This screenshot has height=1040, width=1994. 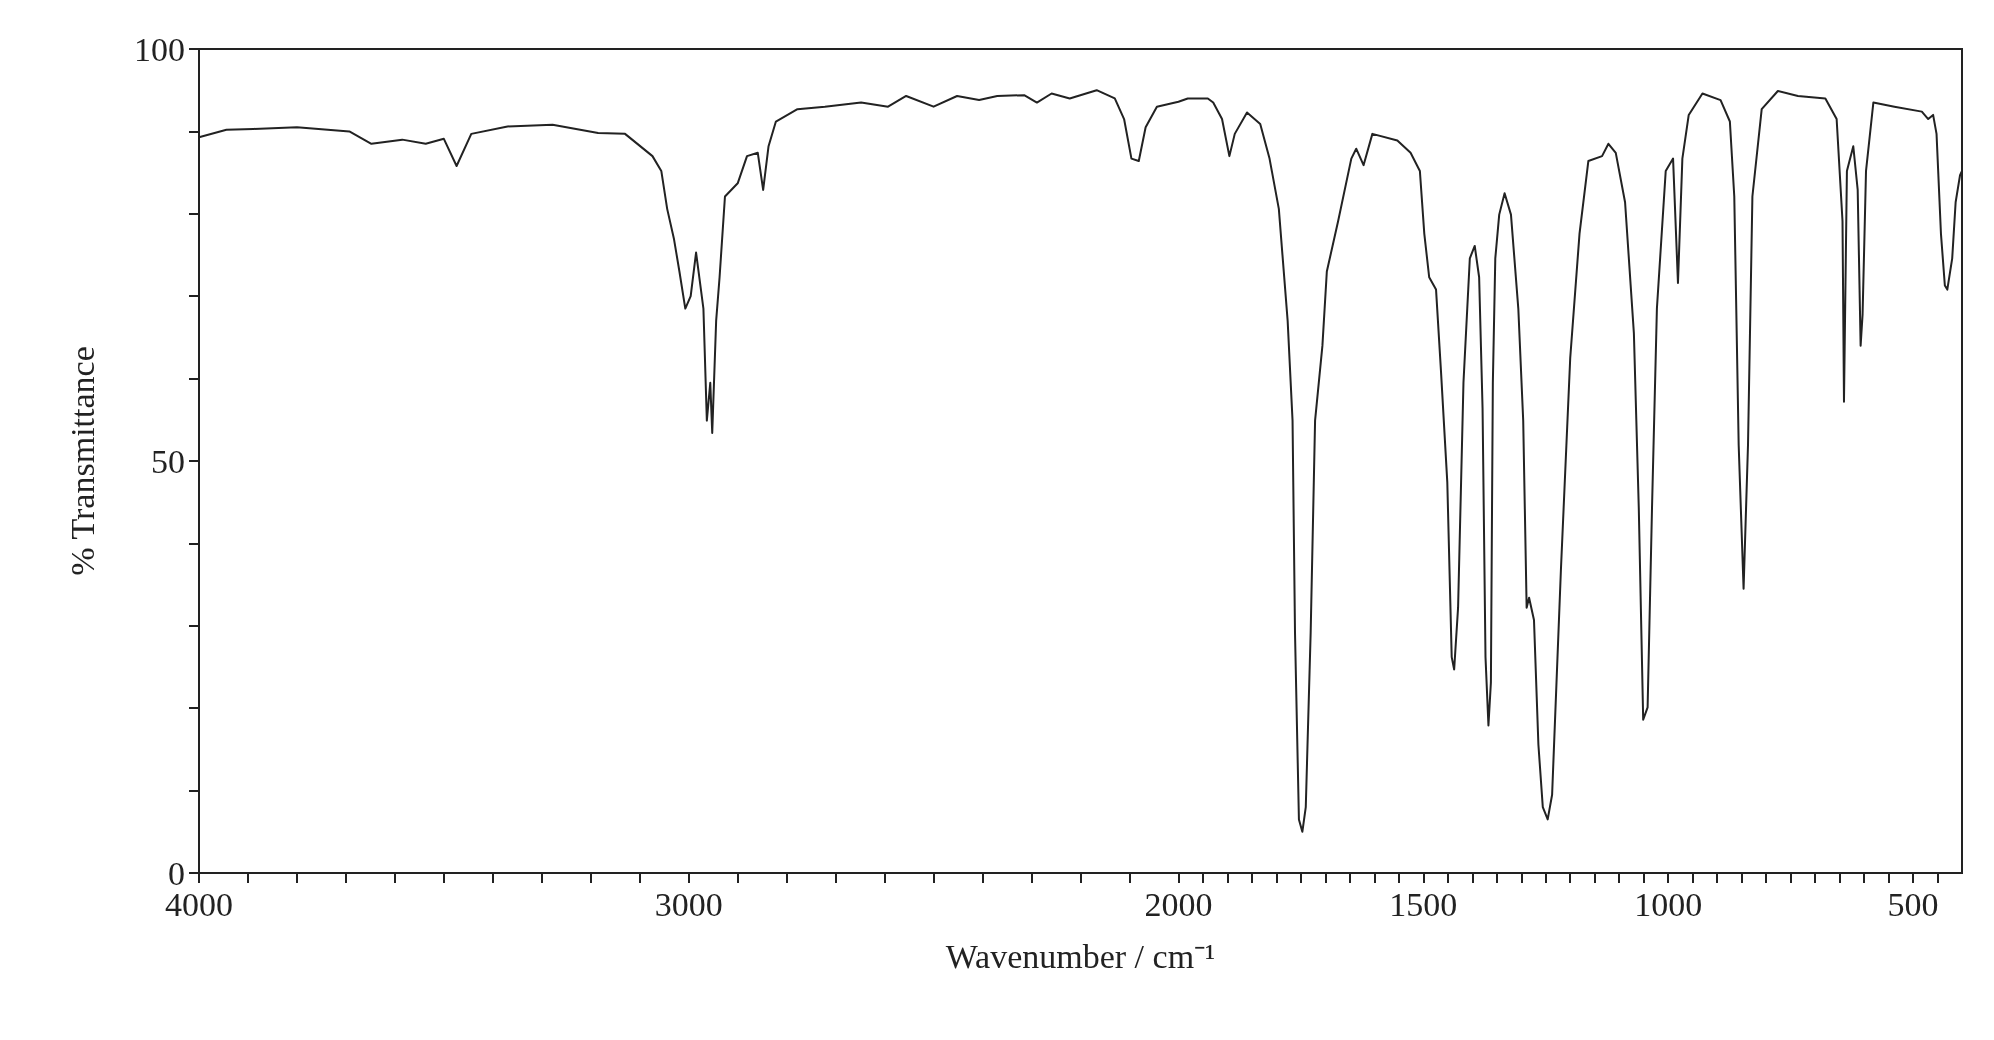 What do you see at coordinates (1080, 956) in the screenshot?
I see `x-axis-title: Wavenumber / cm⁻¹` at bounding box center [1080, 956].